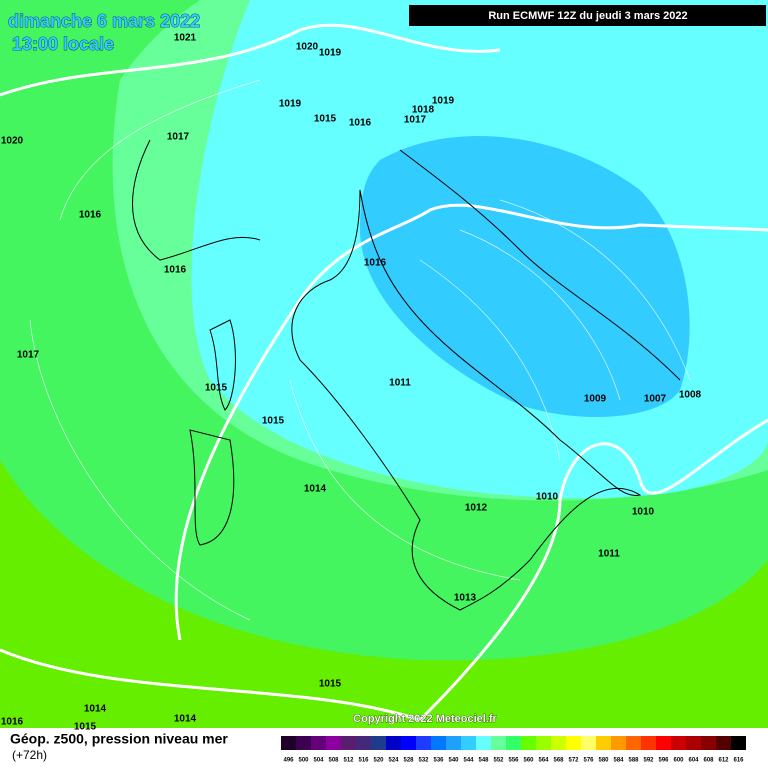 This screenshot has width=768, height=773. What do you see at coordinates (29, 755) in the screenshot?
I see `footer-lead: (+72h)` at bounding box center [29, 755].